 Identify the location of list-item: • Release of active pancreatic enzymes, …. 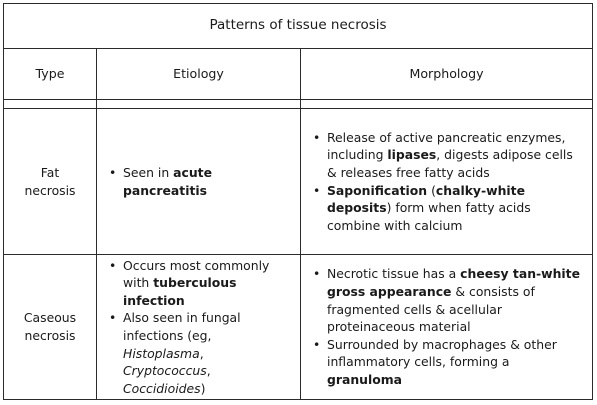
(443, 154).